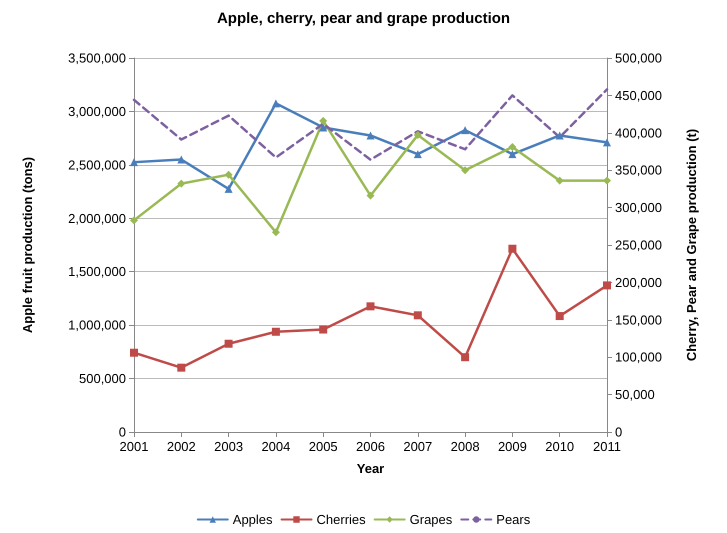 This screenshot has width=727, height=533. I want to click on y-tick-label: 1,000,000, so click(97, 325).